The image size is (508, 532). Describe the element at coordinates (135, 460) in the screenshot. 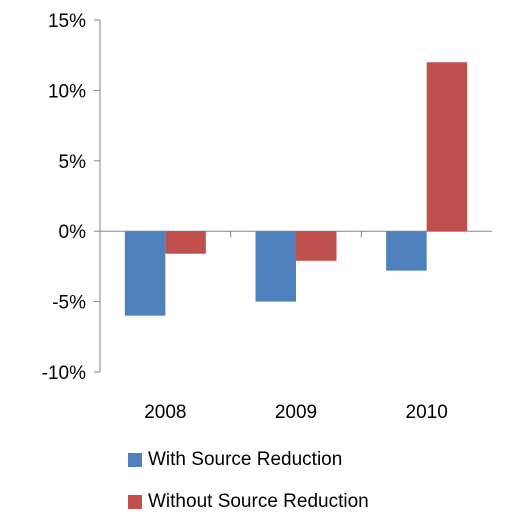

I see `legend-swatch-with-source-reduction` at that location.